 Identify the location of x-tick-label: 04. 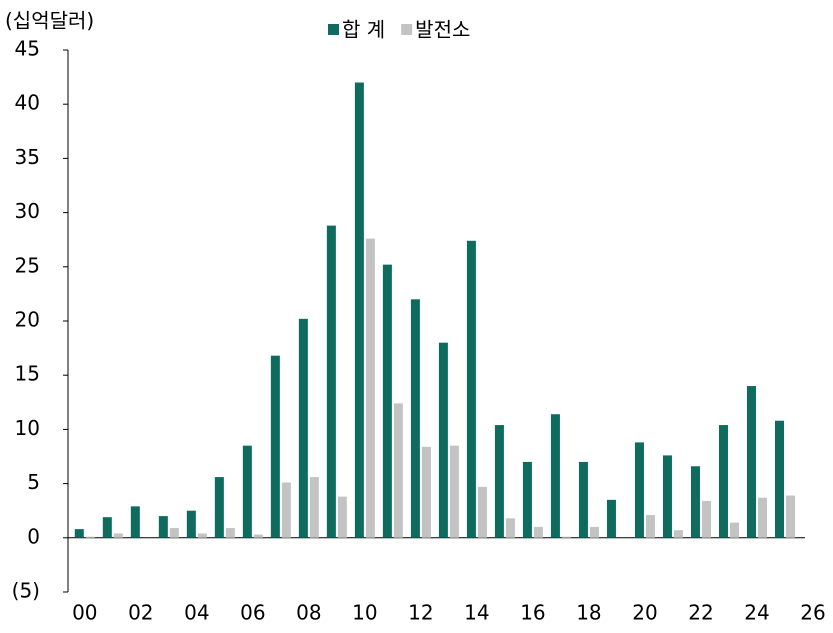
(196, 613).